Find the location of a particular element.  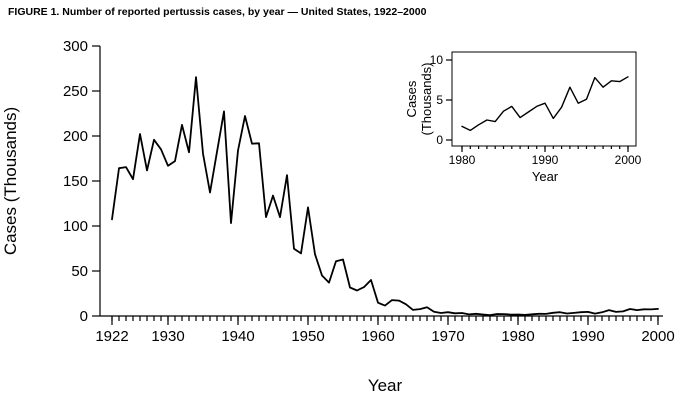

main-x-tick-label: 1970 is located at coordinates (447, 336).